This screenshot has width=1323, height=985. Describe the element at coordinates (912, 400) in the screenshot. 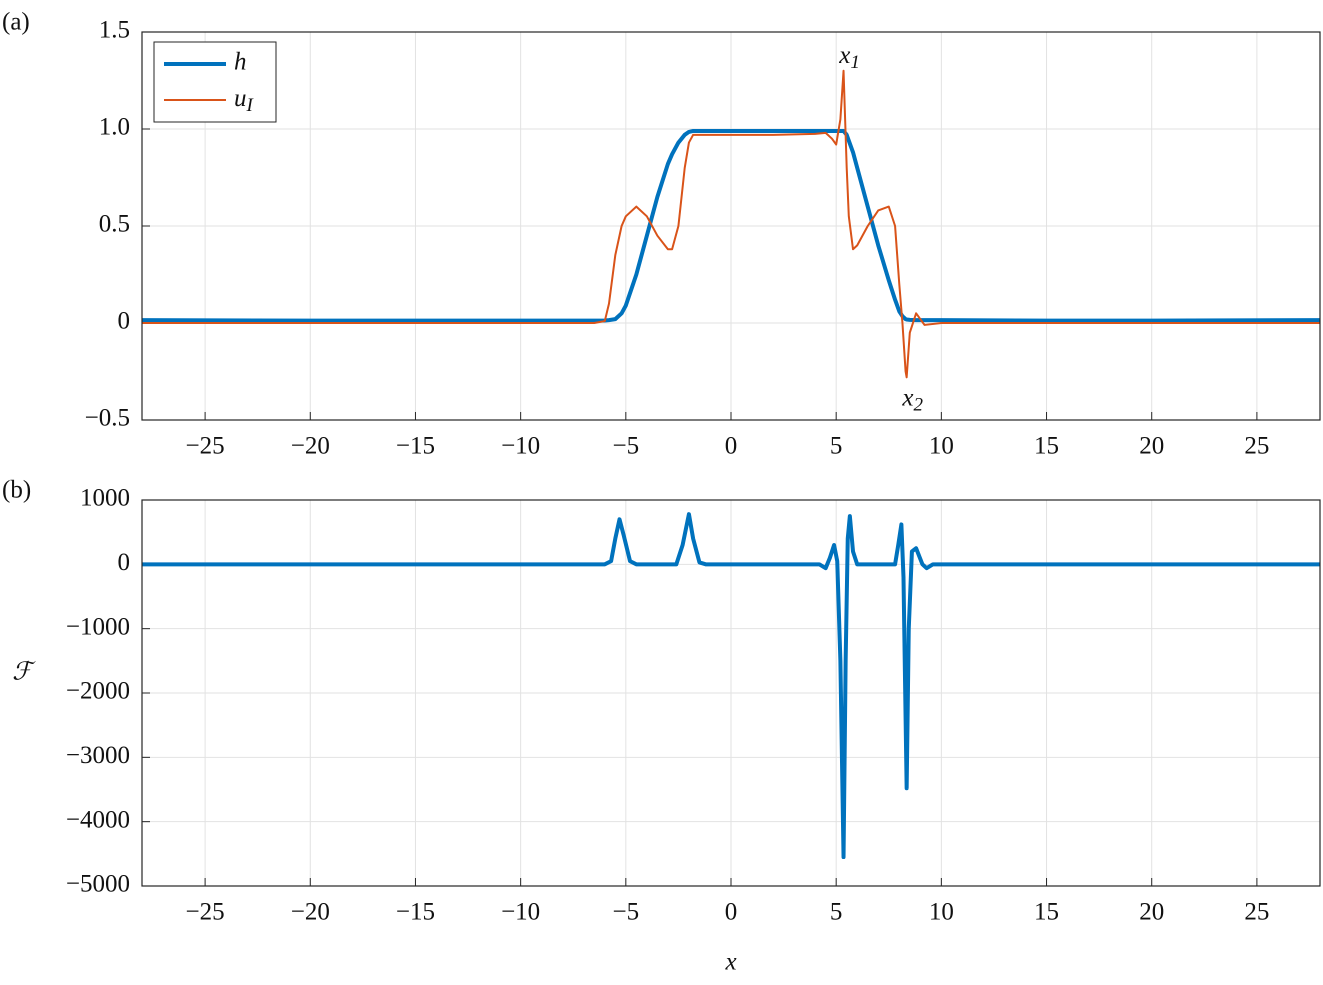

I see `annotation: x2` at that location.